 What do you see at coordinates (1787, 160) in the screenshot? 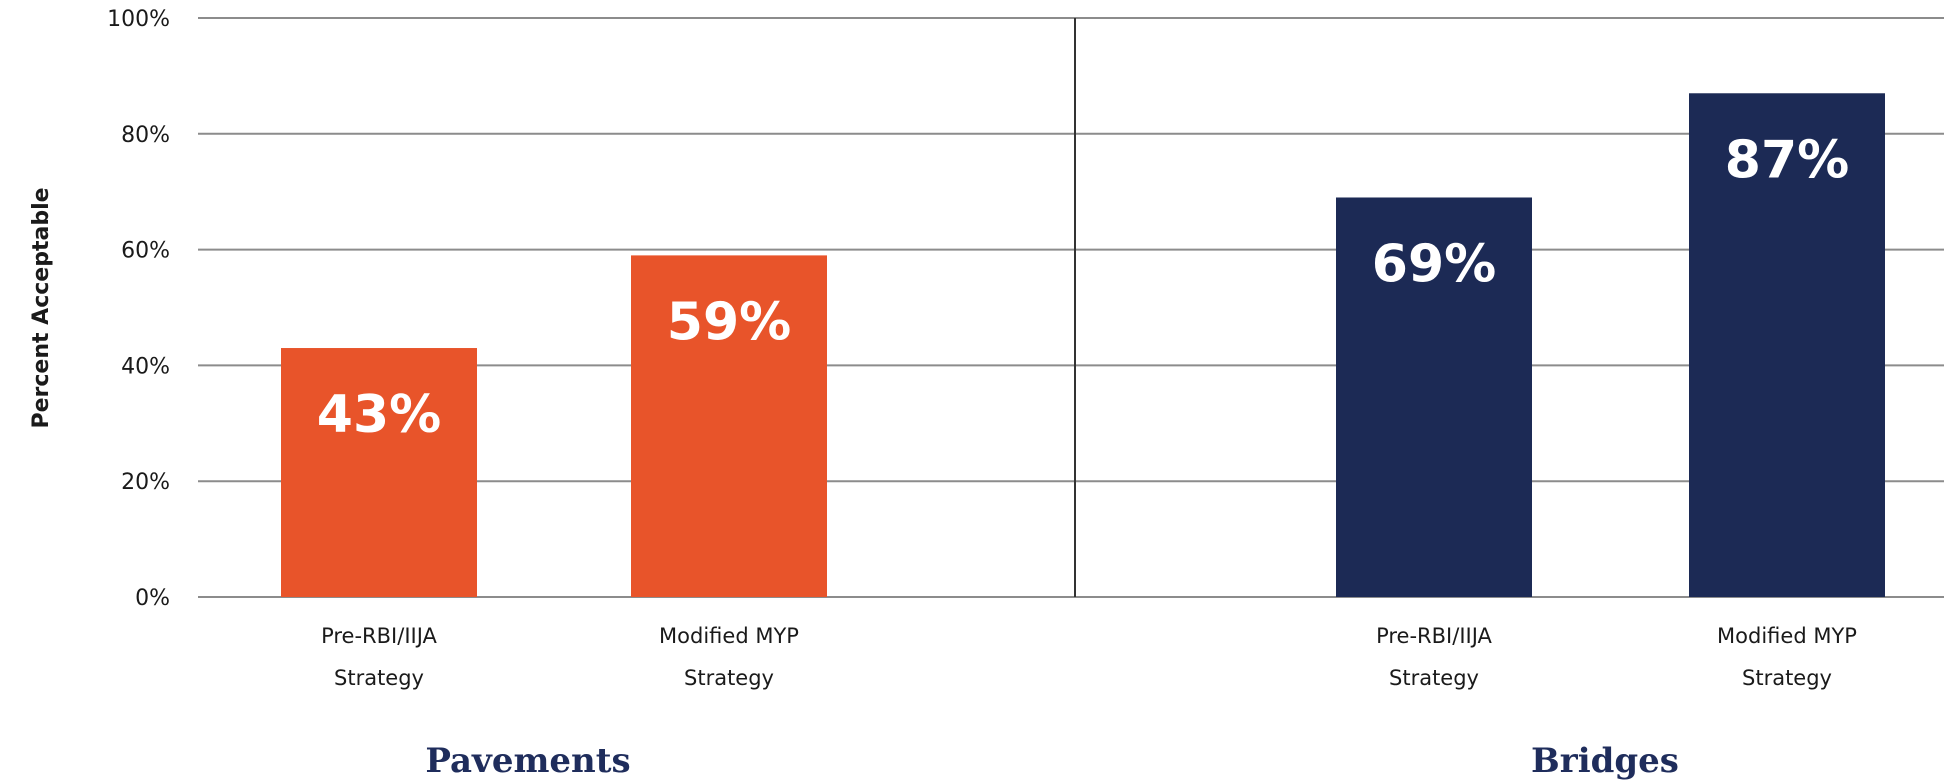
I see `bar-value-label: 87%` at bounding box center [1787, 160].